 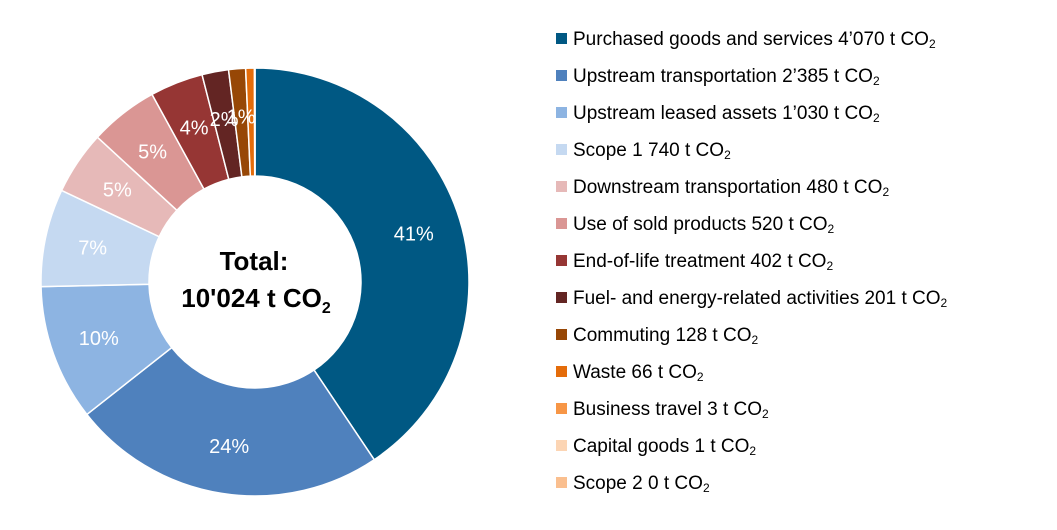 What do you see at coordinates (99, 339) in the screenshot?
I see `pct-label-upstream-leased-assets: 10%` at bounding box center [99, 339].